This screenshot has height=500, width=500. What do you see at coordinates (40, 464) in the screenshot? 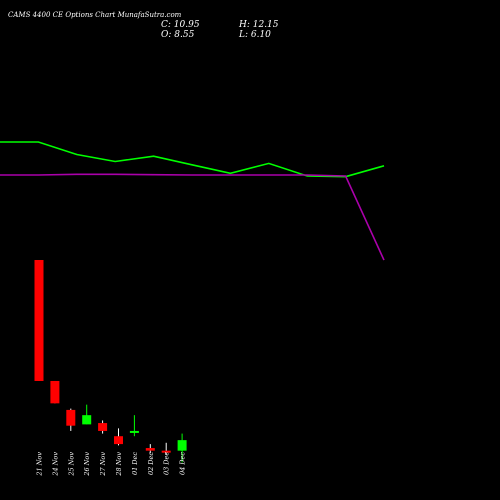
I see `x-tick-label: 21 Nov` at bounding box center [40, 464].